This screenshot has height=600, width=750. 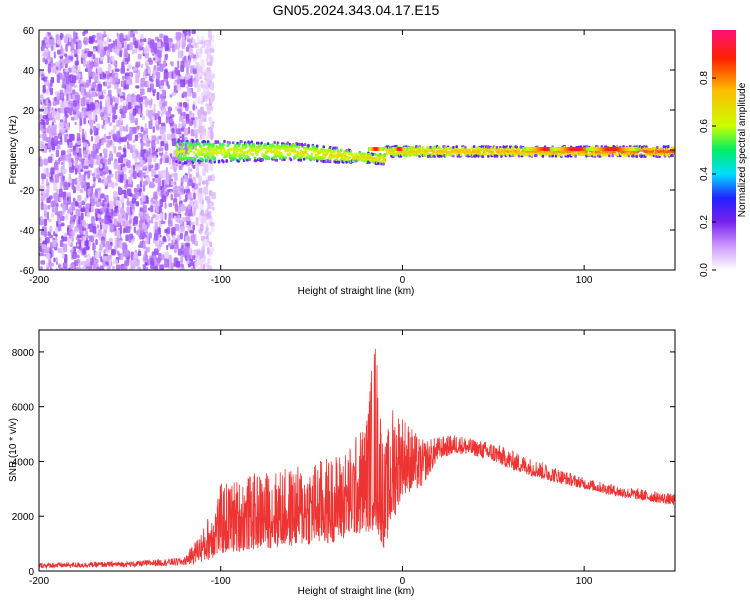 I want to click on spectrogram-ytick-label: 0, so click(x=31, y=151).